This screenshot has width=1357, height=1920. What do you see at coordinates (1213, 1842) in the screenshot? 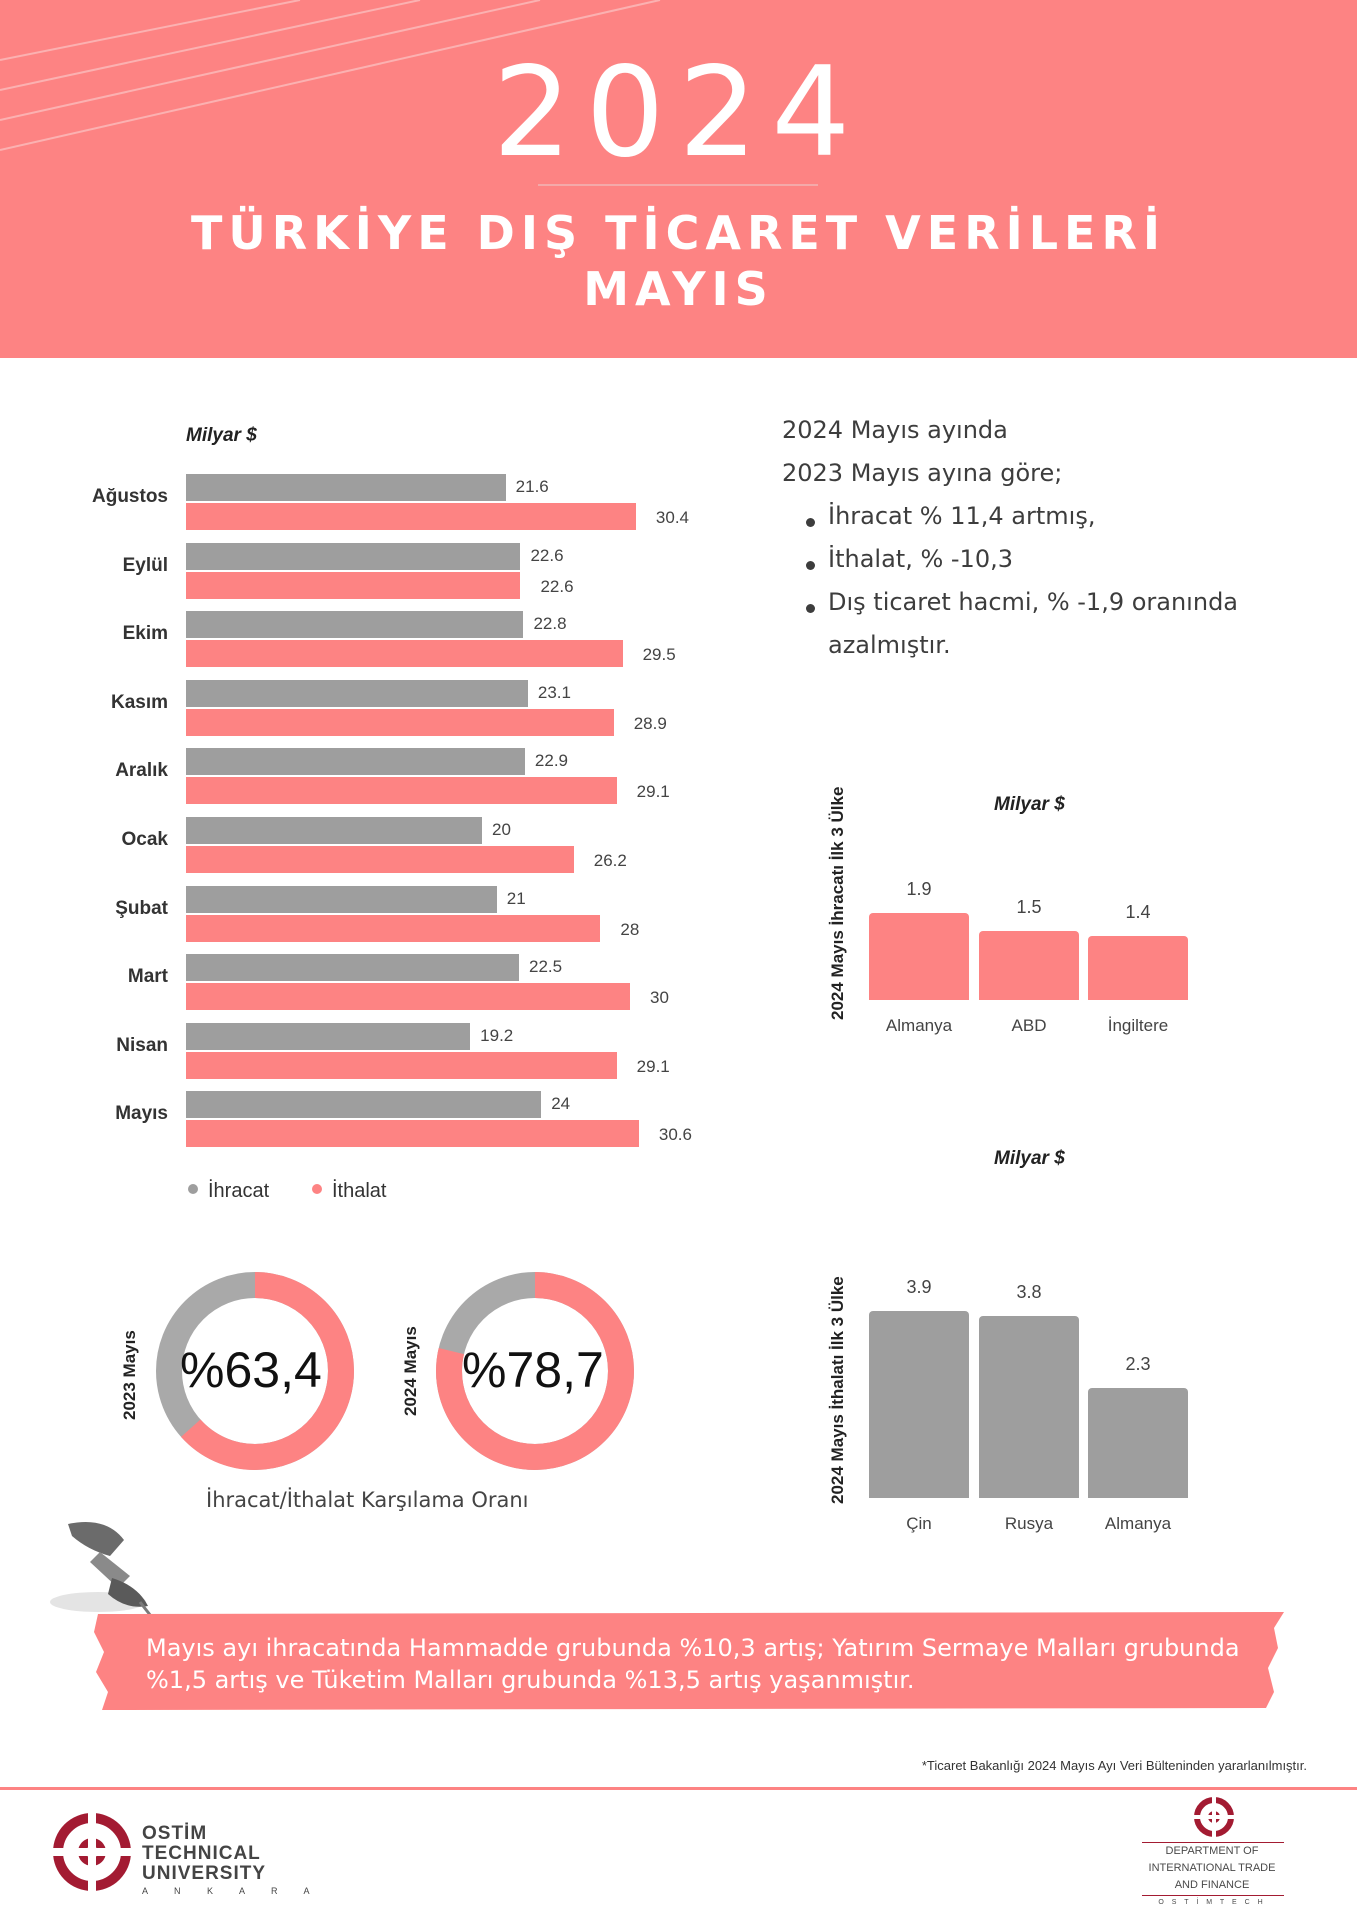
I see `dept-rule-top` at bounding box center [1213, 1842].